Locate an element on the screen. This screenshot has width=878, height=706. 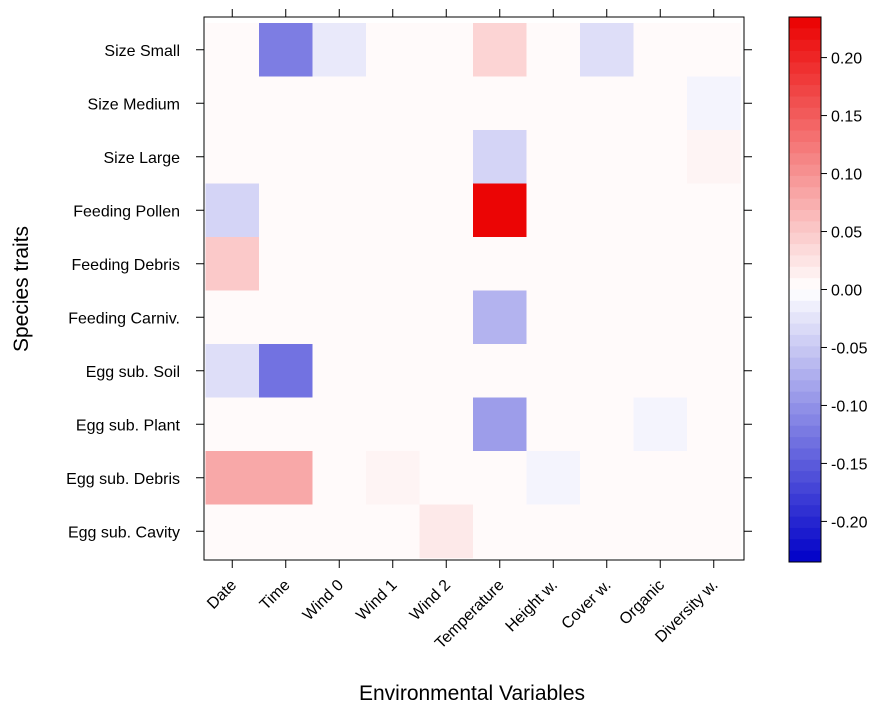
y-tick-label: Size Small is located at coordinates (142, 51).